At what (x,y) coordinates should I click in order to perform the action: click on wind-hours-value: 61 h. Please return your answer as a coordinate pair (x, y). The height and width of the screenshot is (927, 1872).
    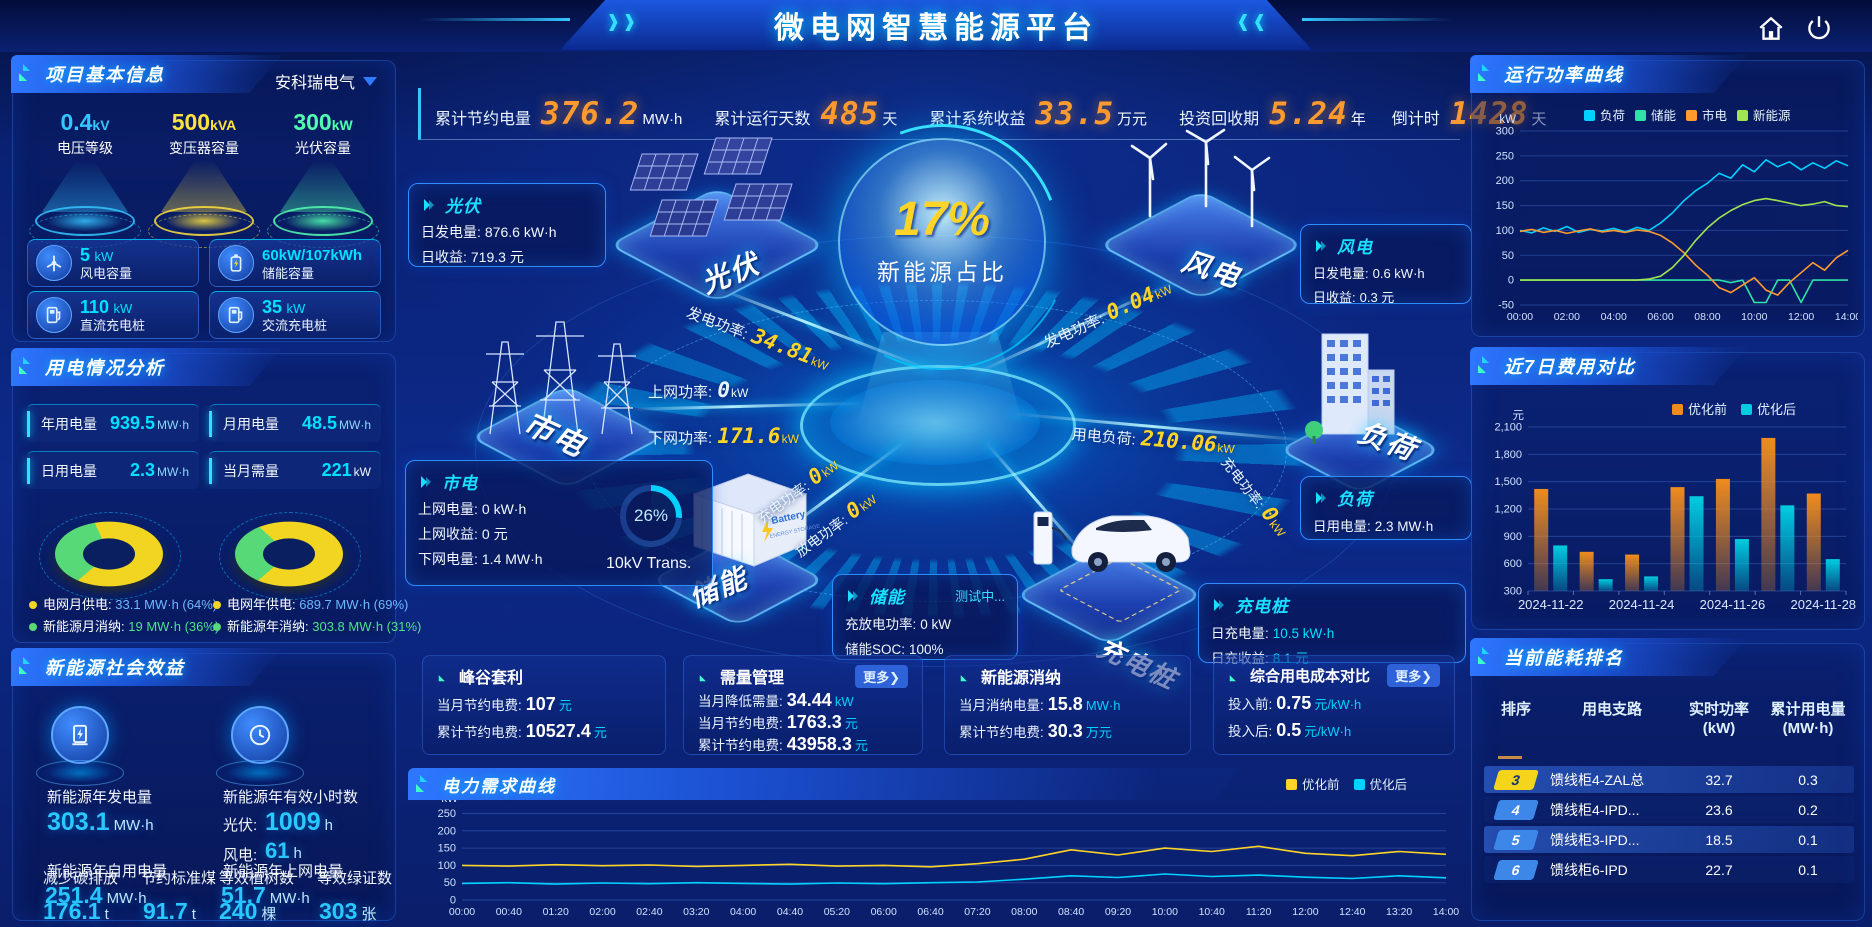
    Looking at the image, I should click on (283, 851).